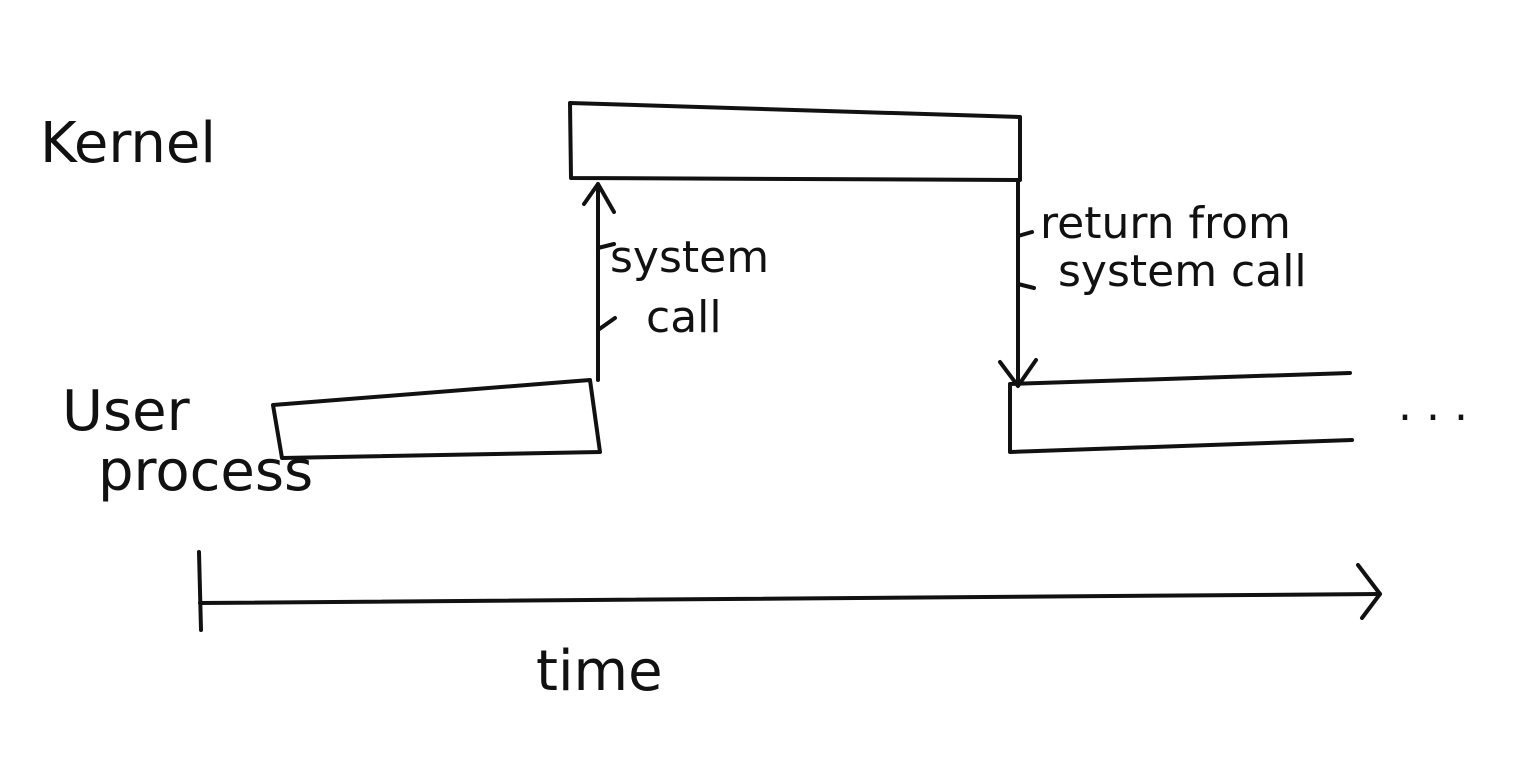 The image size is (1521, 782). What do you see at coordinates (599, 671) in the screenshot?
I see `time-axis-label: time` at bounding box center [599, 671].